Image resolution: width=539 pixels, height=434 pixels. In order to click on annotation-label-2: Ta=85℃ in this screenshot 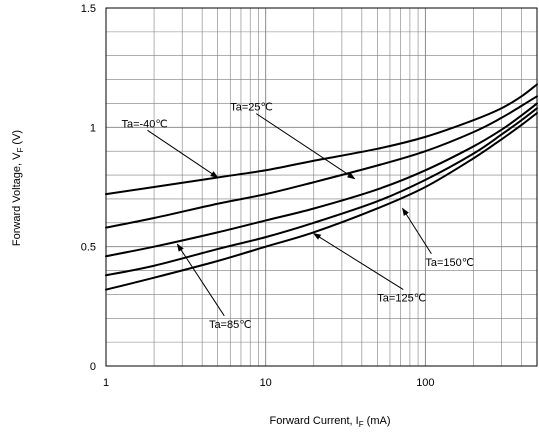, I will do `click(230, 325)`.